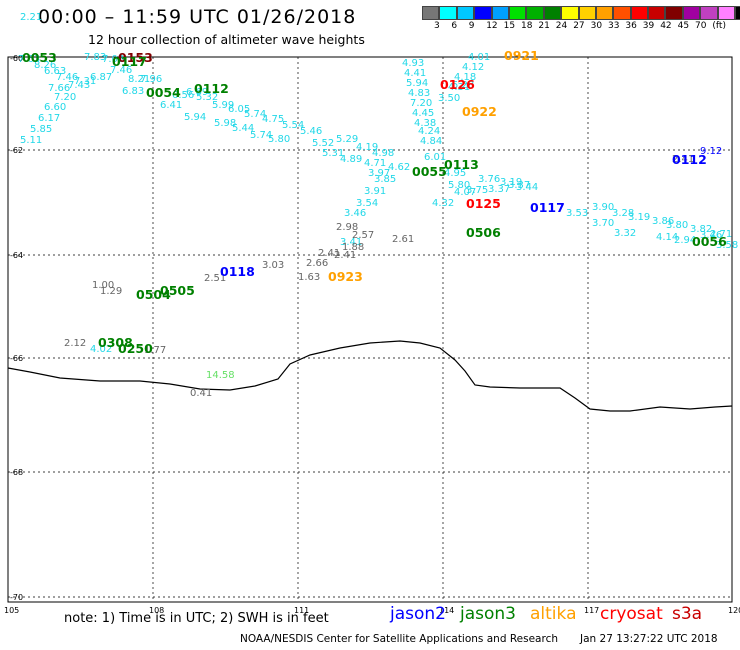 Image resolution: width=740 pixels, height=650 pixels. I want to click on pass-time-label: 0117, so click(547, 207).